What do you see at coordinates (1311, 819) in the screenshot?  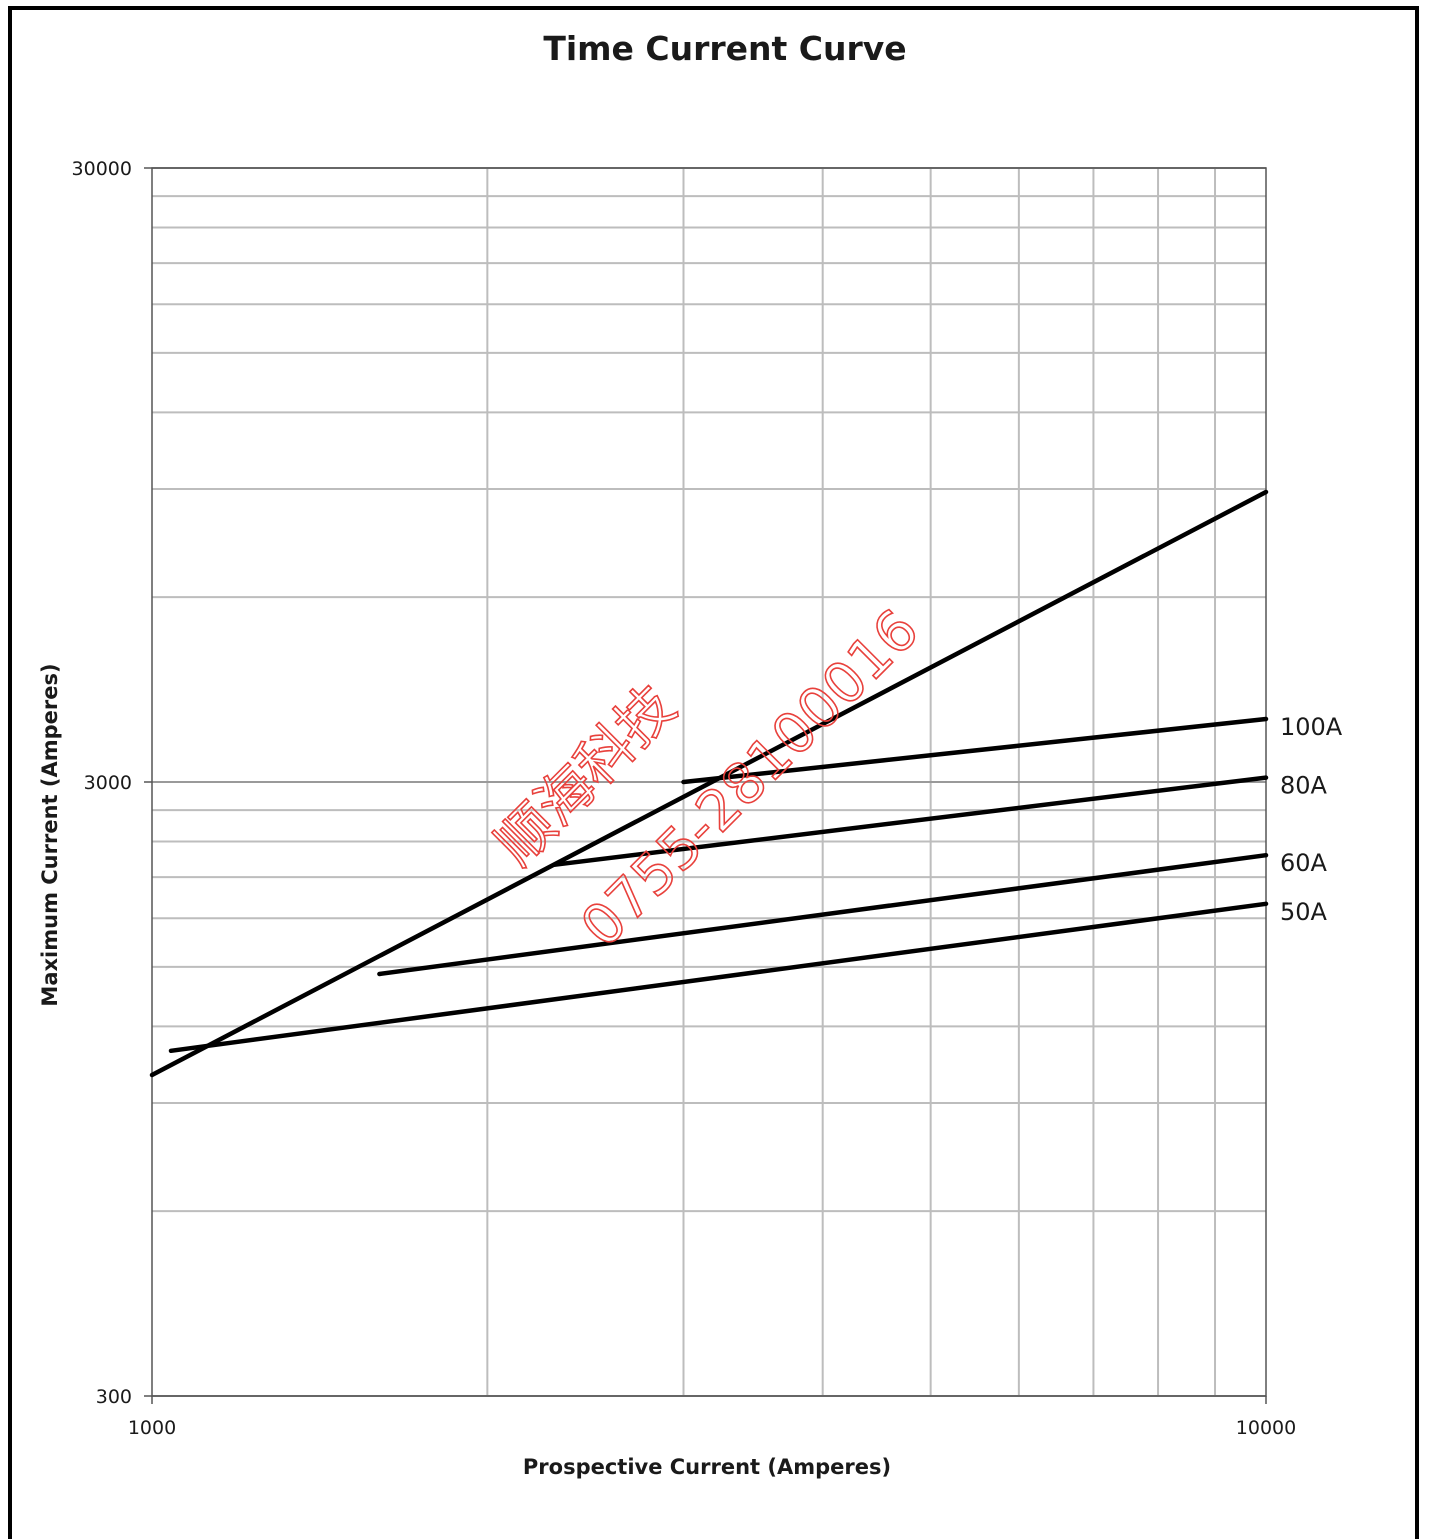 I see `series-label-layer: 100A 80A 60A 50A` at bounding box center [1311, 819].